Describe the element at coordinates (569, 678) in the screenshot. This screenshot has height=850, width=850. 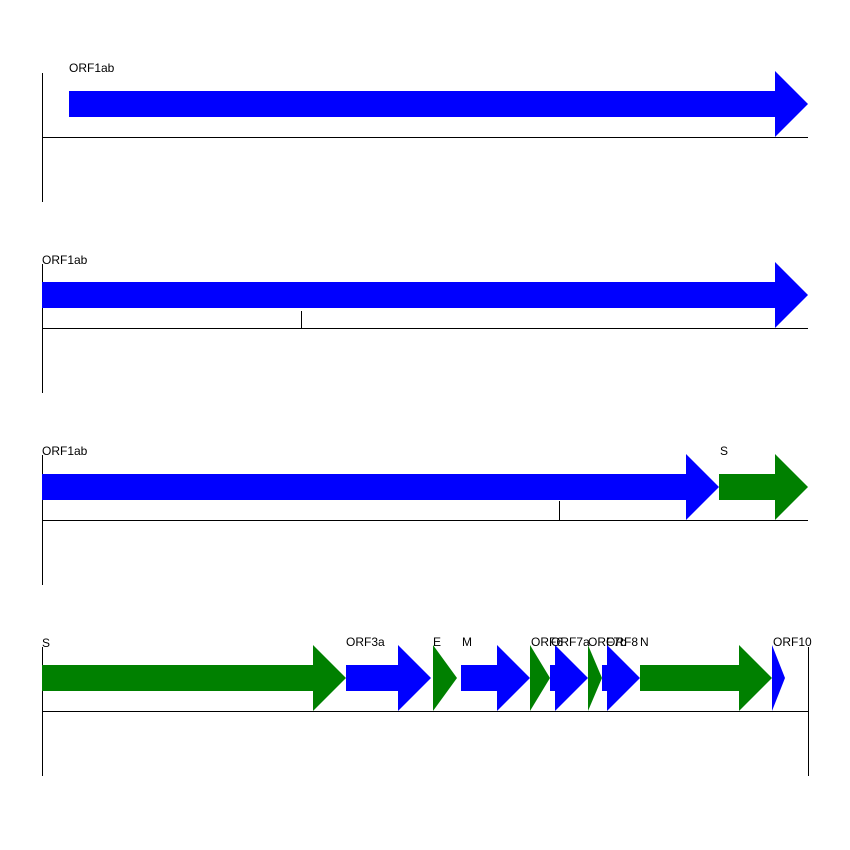
I see `gene-arrow-orf7a` at that location.